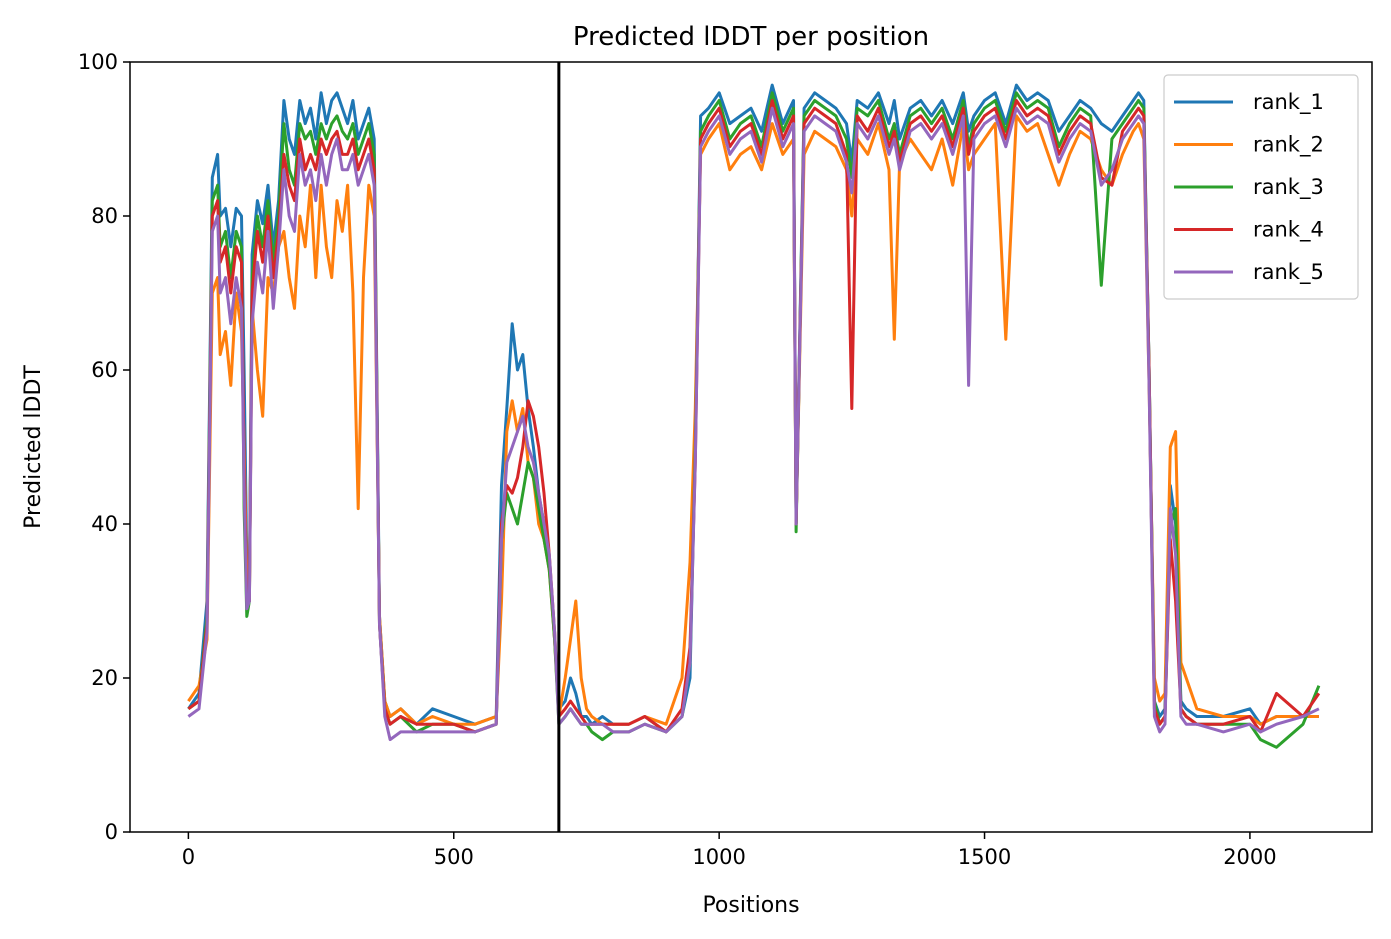 This screenshot has height=939, width=1391. What do you see at coordinates (454, 857) in the screenshot?
I see `x-tick-label: 500` at bounding box center [454, 857].